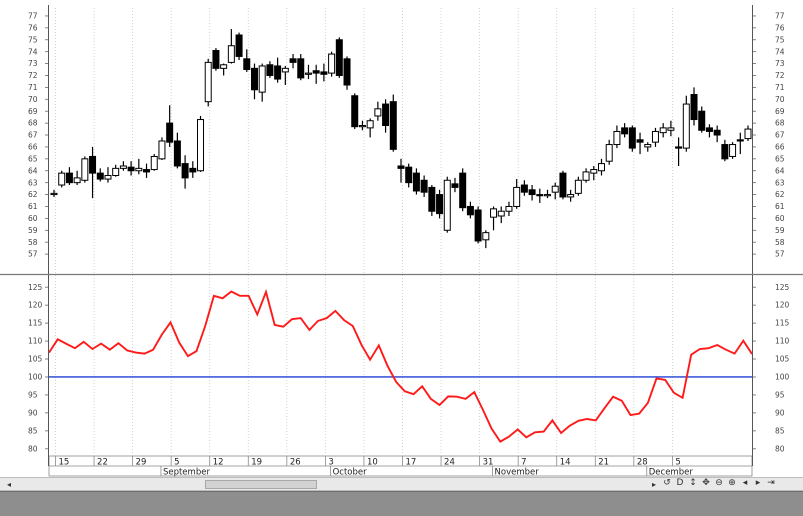 The image size is (803, 516). I want to click on date-tick-label: 10, so click(372, 463).